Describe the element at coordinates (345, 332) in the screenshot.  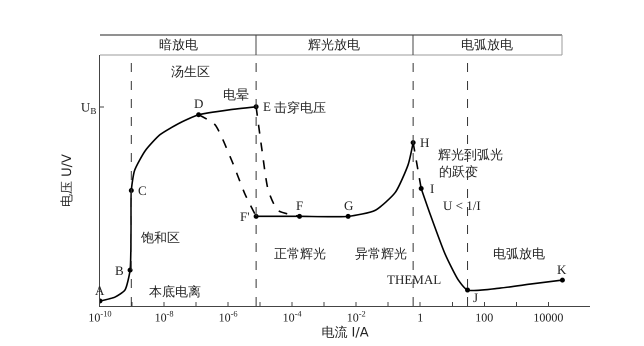
I see `x-axis-title: 电流 I/A` at that location.